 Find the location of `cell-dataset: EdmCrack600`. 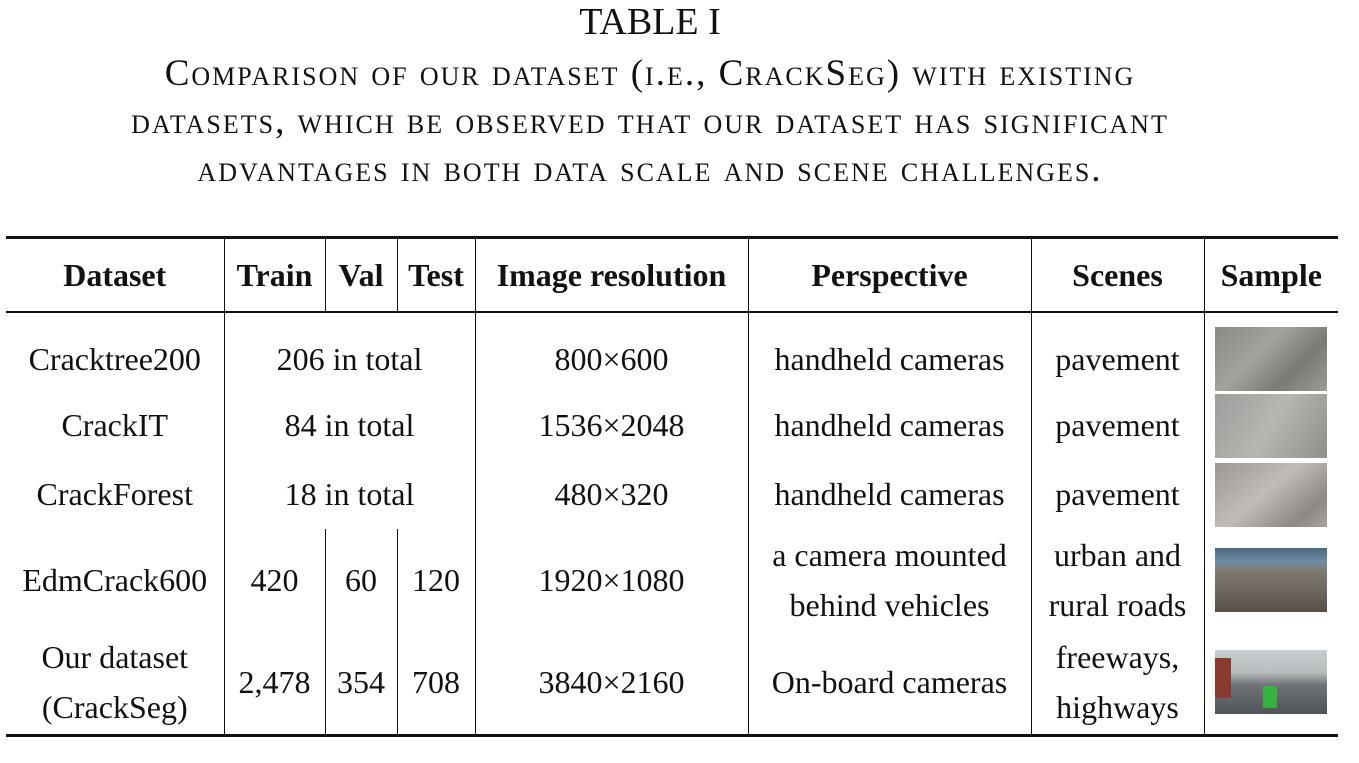

cell-dataset: EdmCrack600 is located at coordinates (115, 580).